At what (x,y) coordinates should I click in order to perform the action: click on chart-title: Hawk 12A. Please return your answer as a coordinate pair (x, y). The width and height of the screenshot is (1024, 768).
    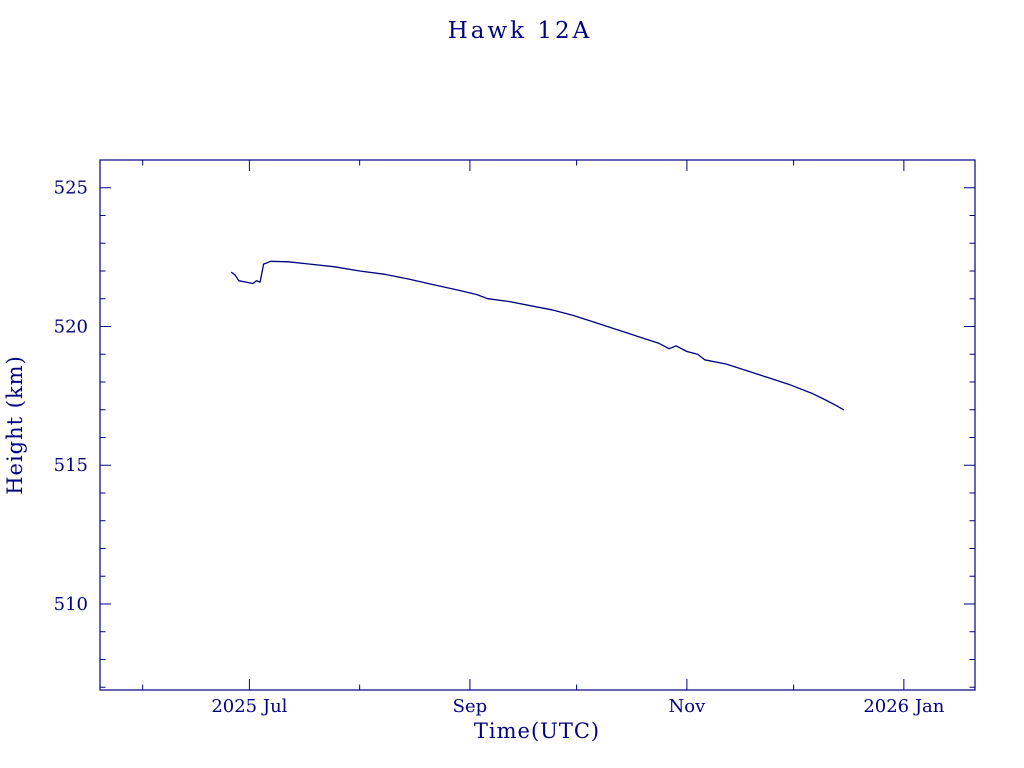
    Looking at the image, I should click on (520, 31).